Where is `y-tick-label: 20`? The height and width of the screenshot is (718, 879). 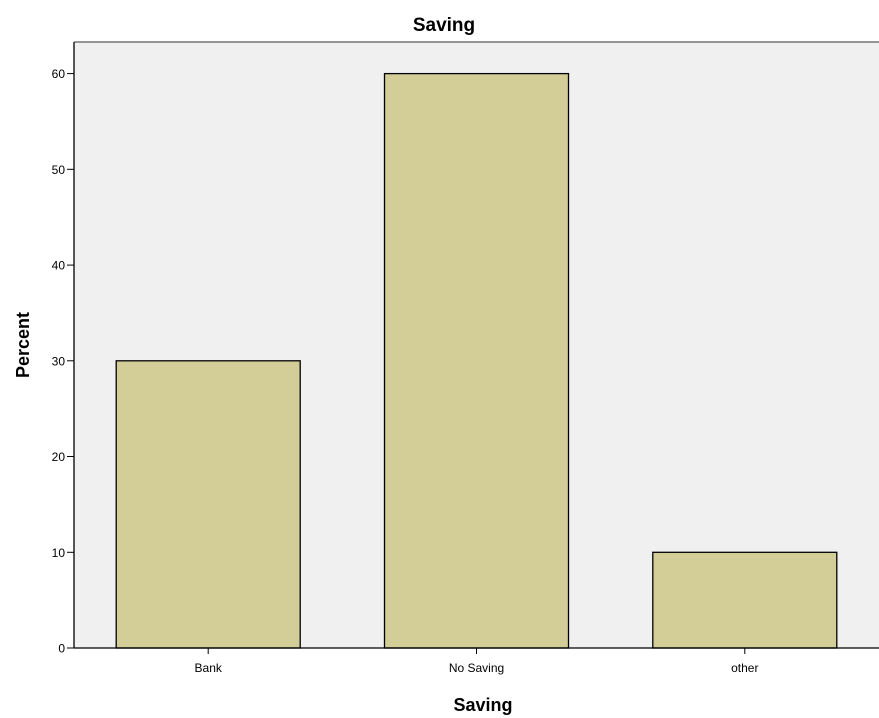 y-tick-label: 20 is located at coordinates (59, 457).